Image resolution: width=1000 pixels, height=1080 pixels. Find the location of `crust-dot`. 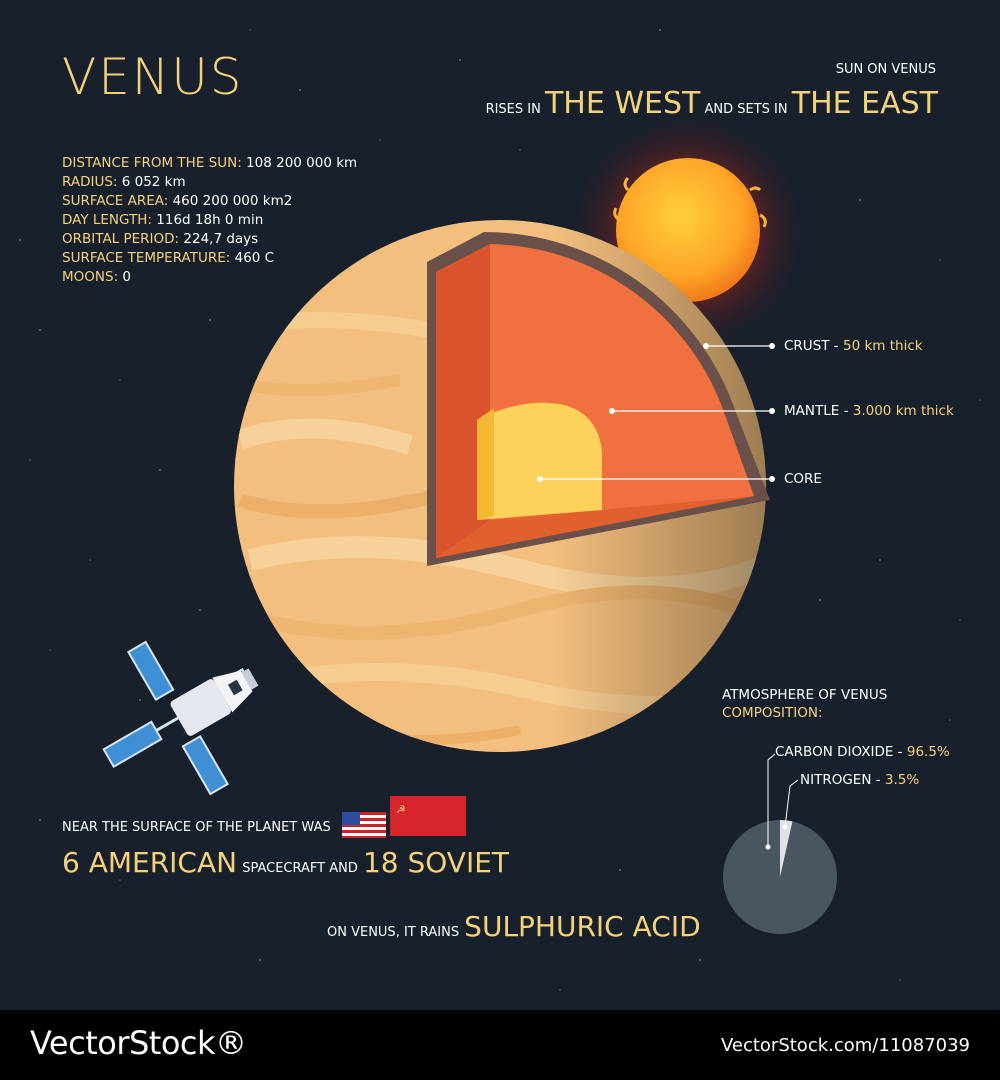

crust-dot is located at coordinates (706, 346).